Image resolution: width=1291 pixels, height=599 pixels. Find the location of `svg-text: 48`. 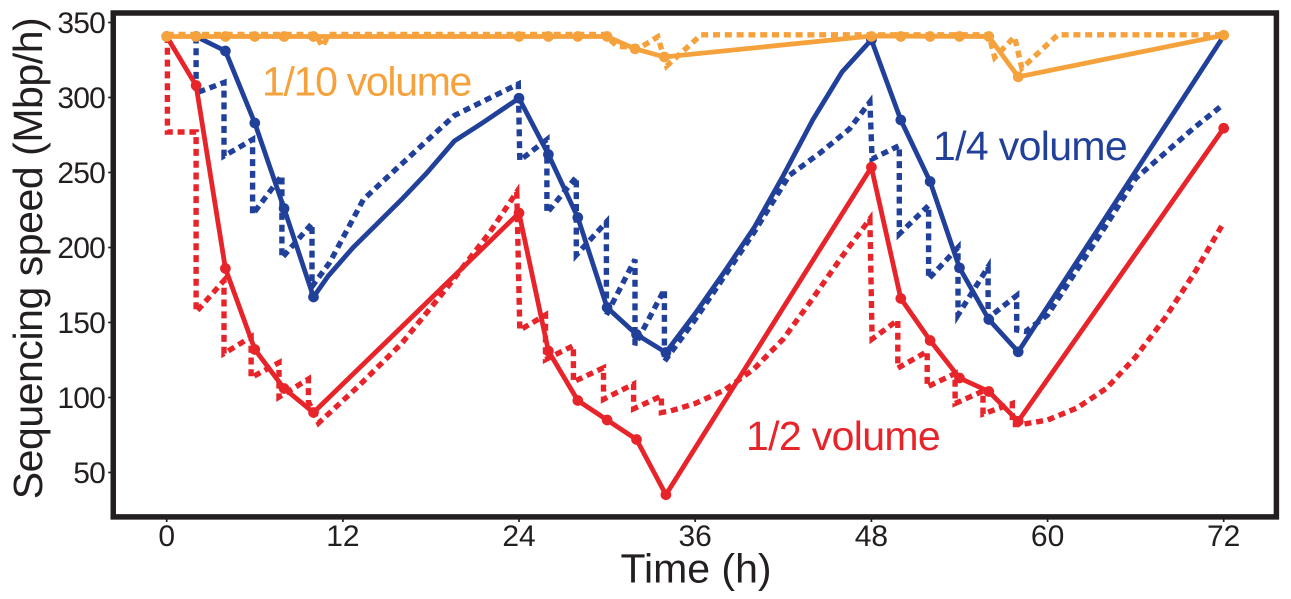

svg-text: 48 is located at coordinates (871, 536).